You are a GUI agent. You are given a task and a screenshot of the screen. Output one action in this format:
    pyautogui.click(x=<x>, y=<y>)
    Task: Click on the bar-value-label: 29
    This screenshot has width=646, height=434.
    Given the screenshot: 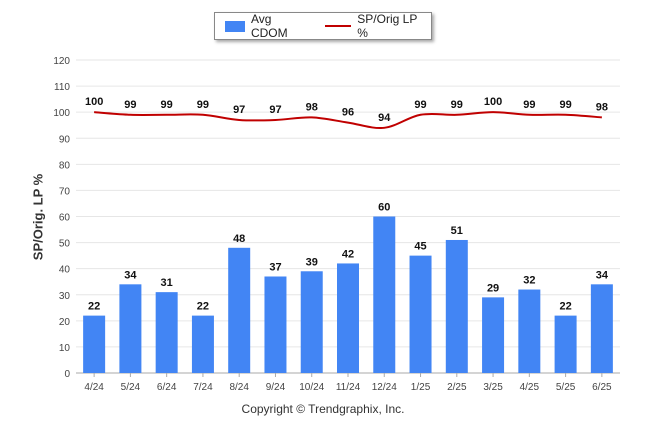 What is the action you would take?
    pyautogui.click(x=493, y=288)
    